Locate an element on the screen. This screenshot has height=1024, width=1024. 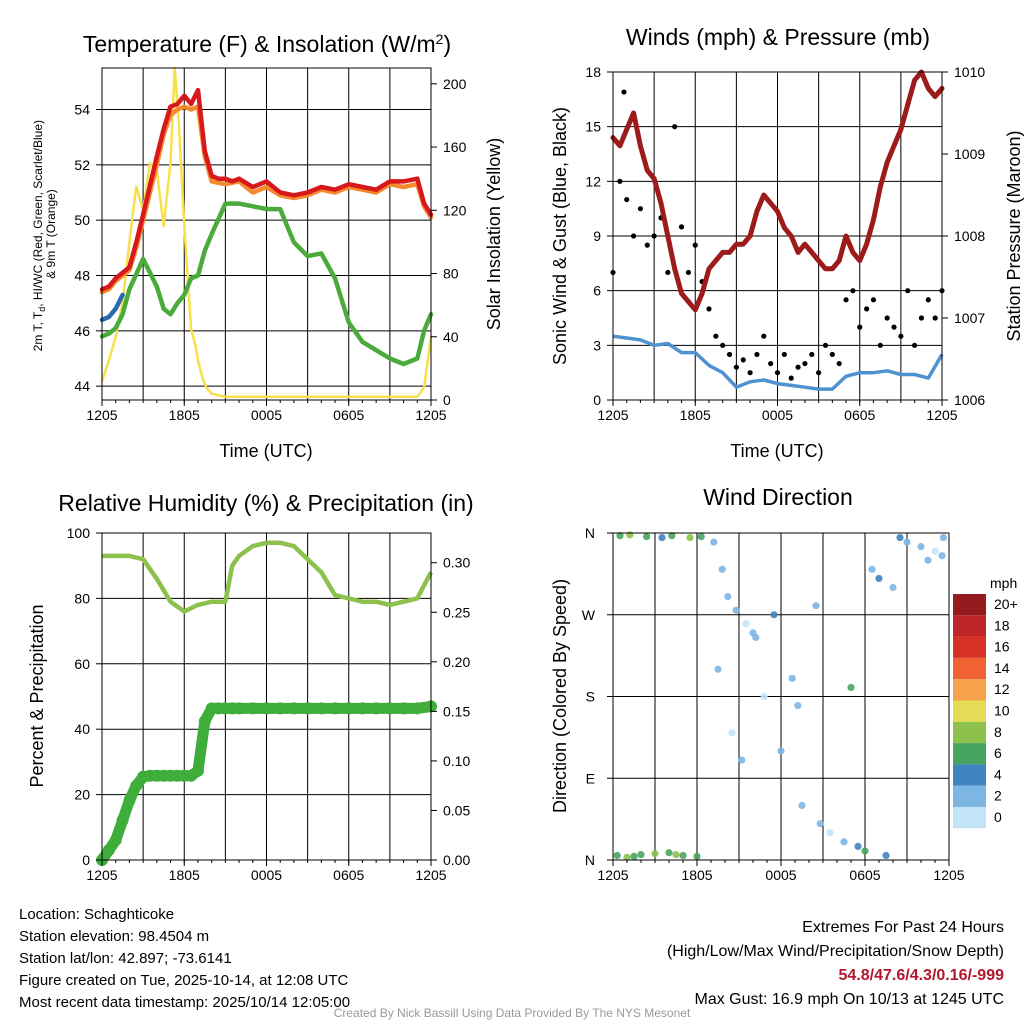
y-tick-label: 44 is located at coordinates (82, 386).